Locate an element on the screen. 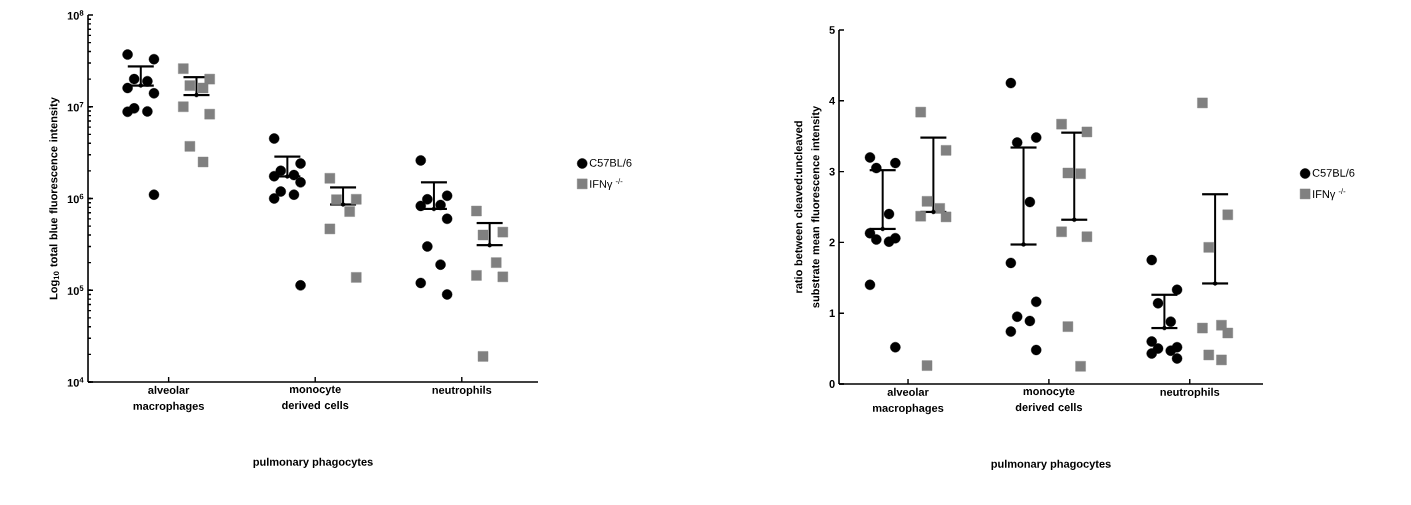  y-tick-label: 5 is located at coordinates (832, 30).